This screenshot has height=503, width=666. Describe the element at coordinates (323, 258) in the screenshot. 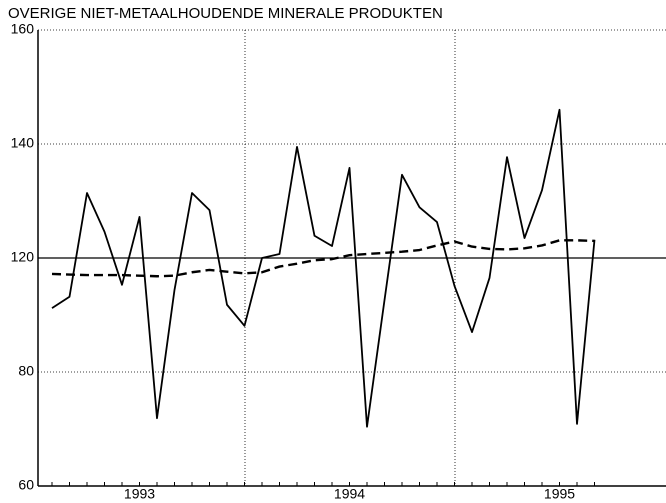

I see `series-line` at that location.